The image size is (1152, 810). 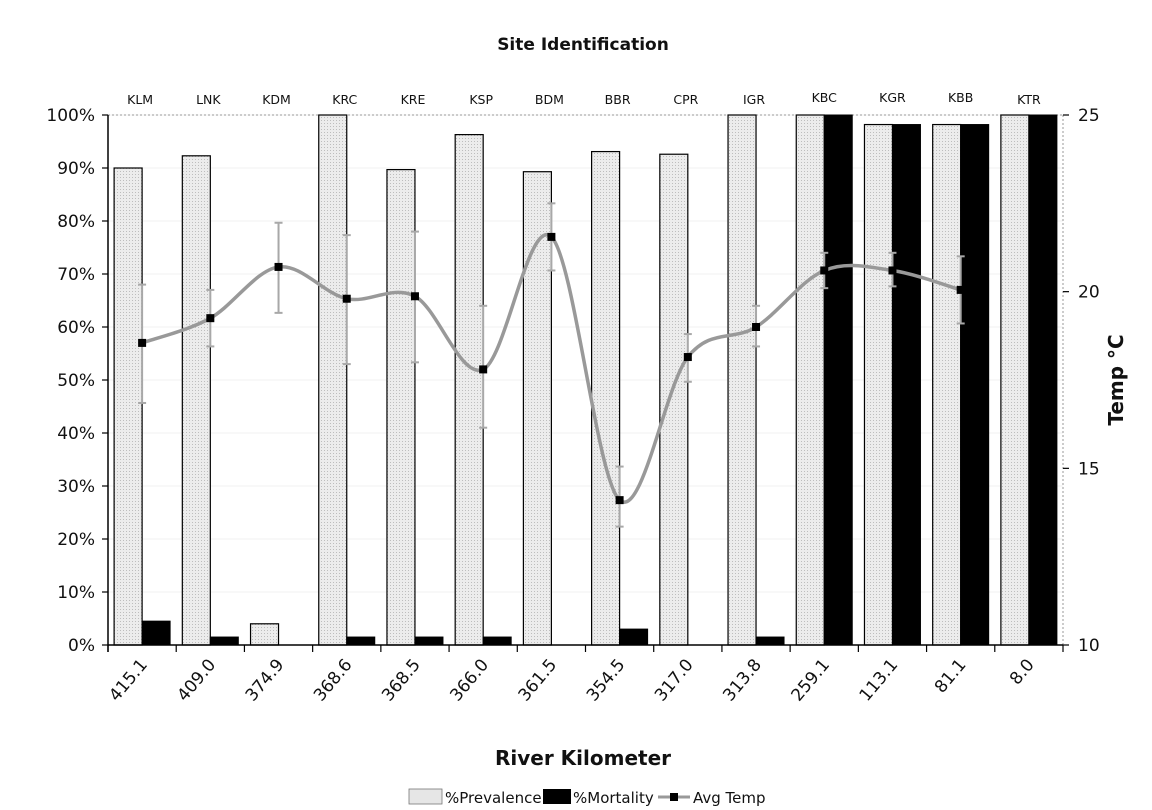 I want to click on x-tick-label: 354.5, so click(x=606, y=680).